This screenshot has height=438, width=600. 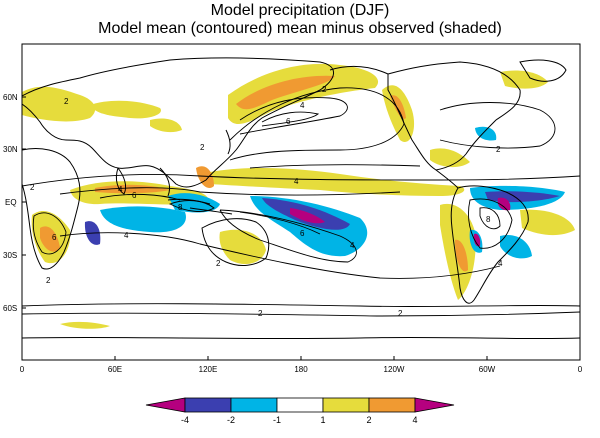 I want to click on legend-swatch-mod-neg, so click(x=208, y=405).